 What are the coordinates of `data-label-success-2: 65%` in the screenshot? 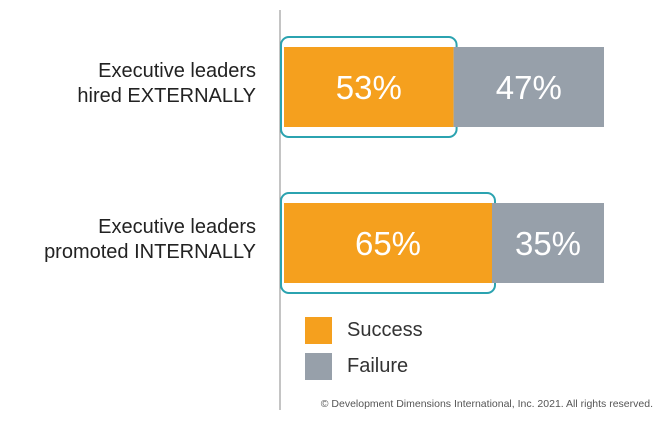 It's located at (388, 243).